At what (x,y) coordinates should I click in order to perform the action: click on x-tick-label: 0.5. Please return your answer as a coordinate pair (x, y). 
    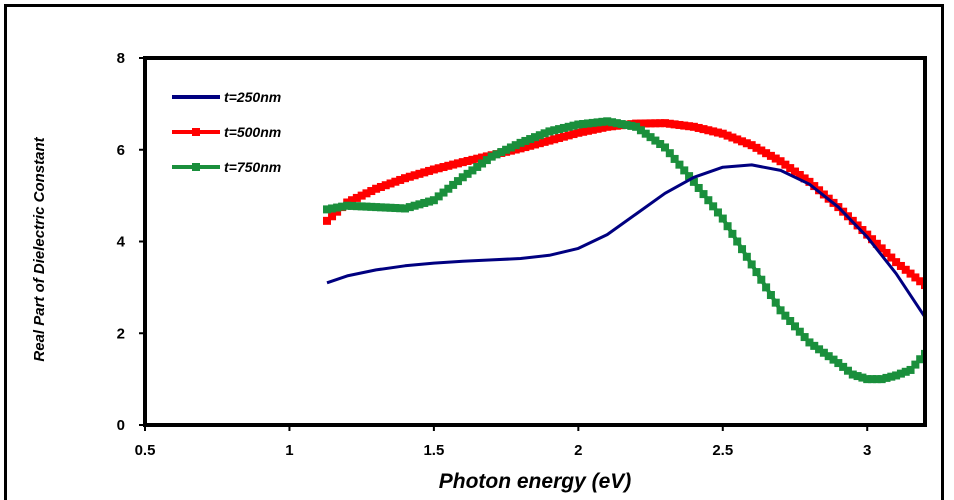
    Looking at the image, I should click on (145, 450).